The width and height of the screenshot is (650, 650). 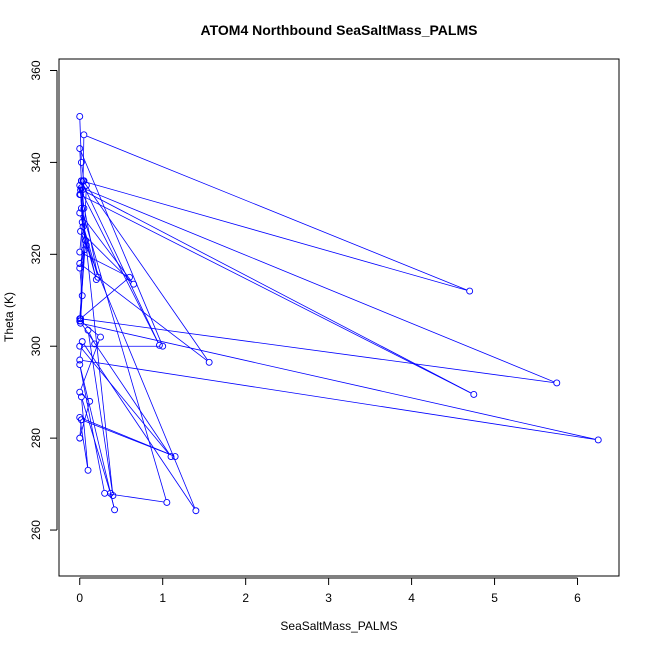 I want to click on y-tick-label: 340, so click(x=36, y=162).